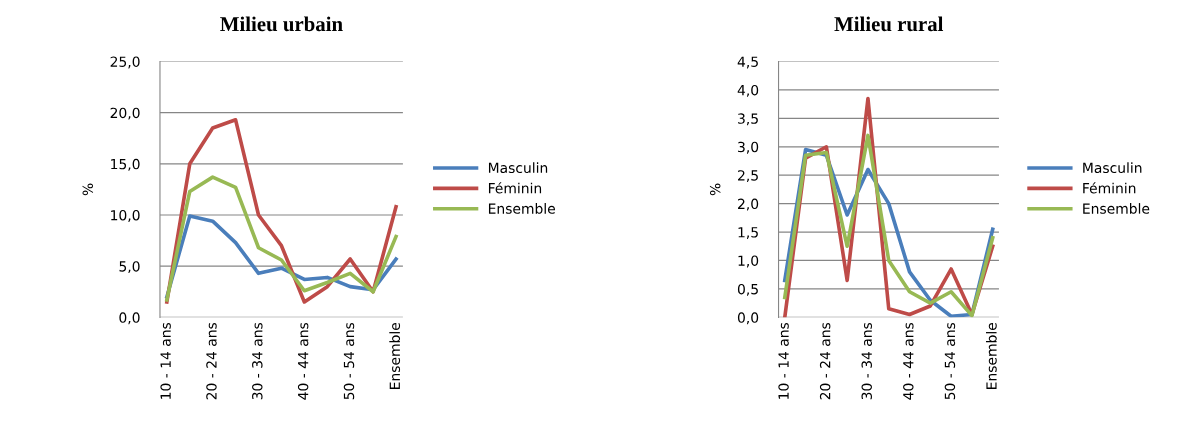 This screenshot has width=1185, height=430. Describe the element at coordinates (748, 119) in the screenshot. I see `y-tick-label: 3,5` at that location.